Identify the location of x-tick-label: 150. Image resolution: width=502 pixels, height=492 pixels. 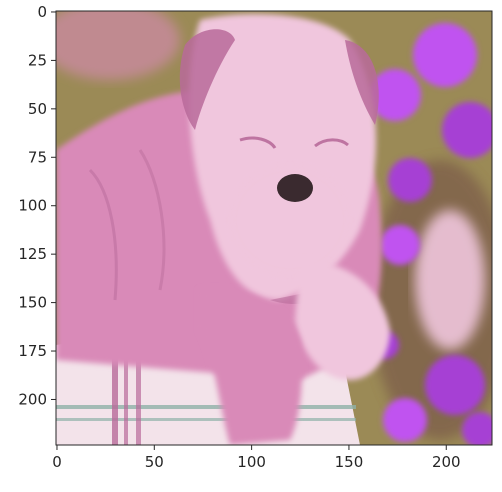
(349, 462).